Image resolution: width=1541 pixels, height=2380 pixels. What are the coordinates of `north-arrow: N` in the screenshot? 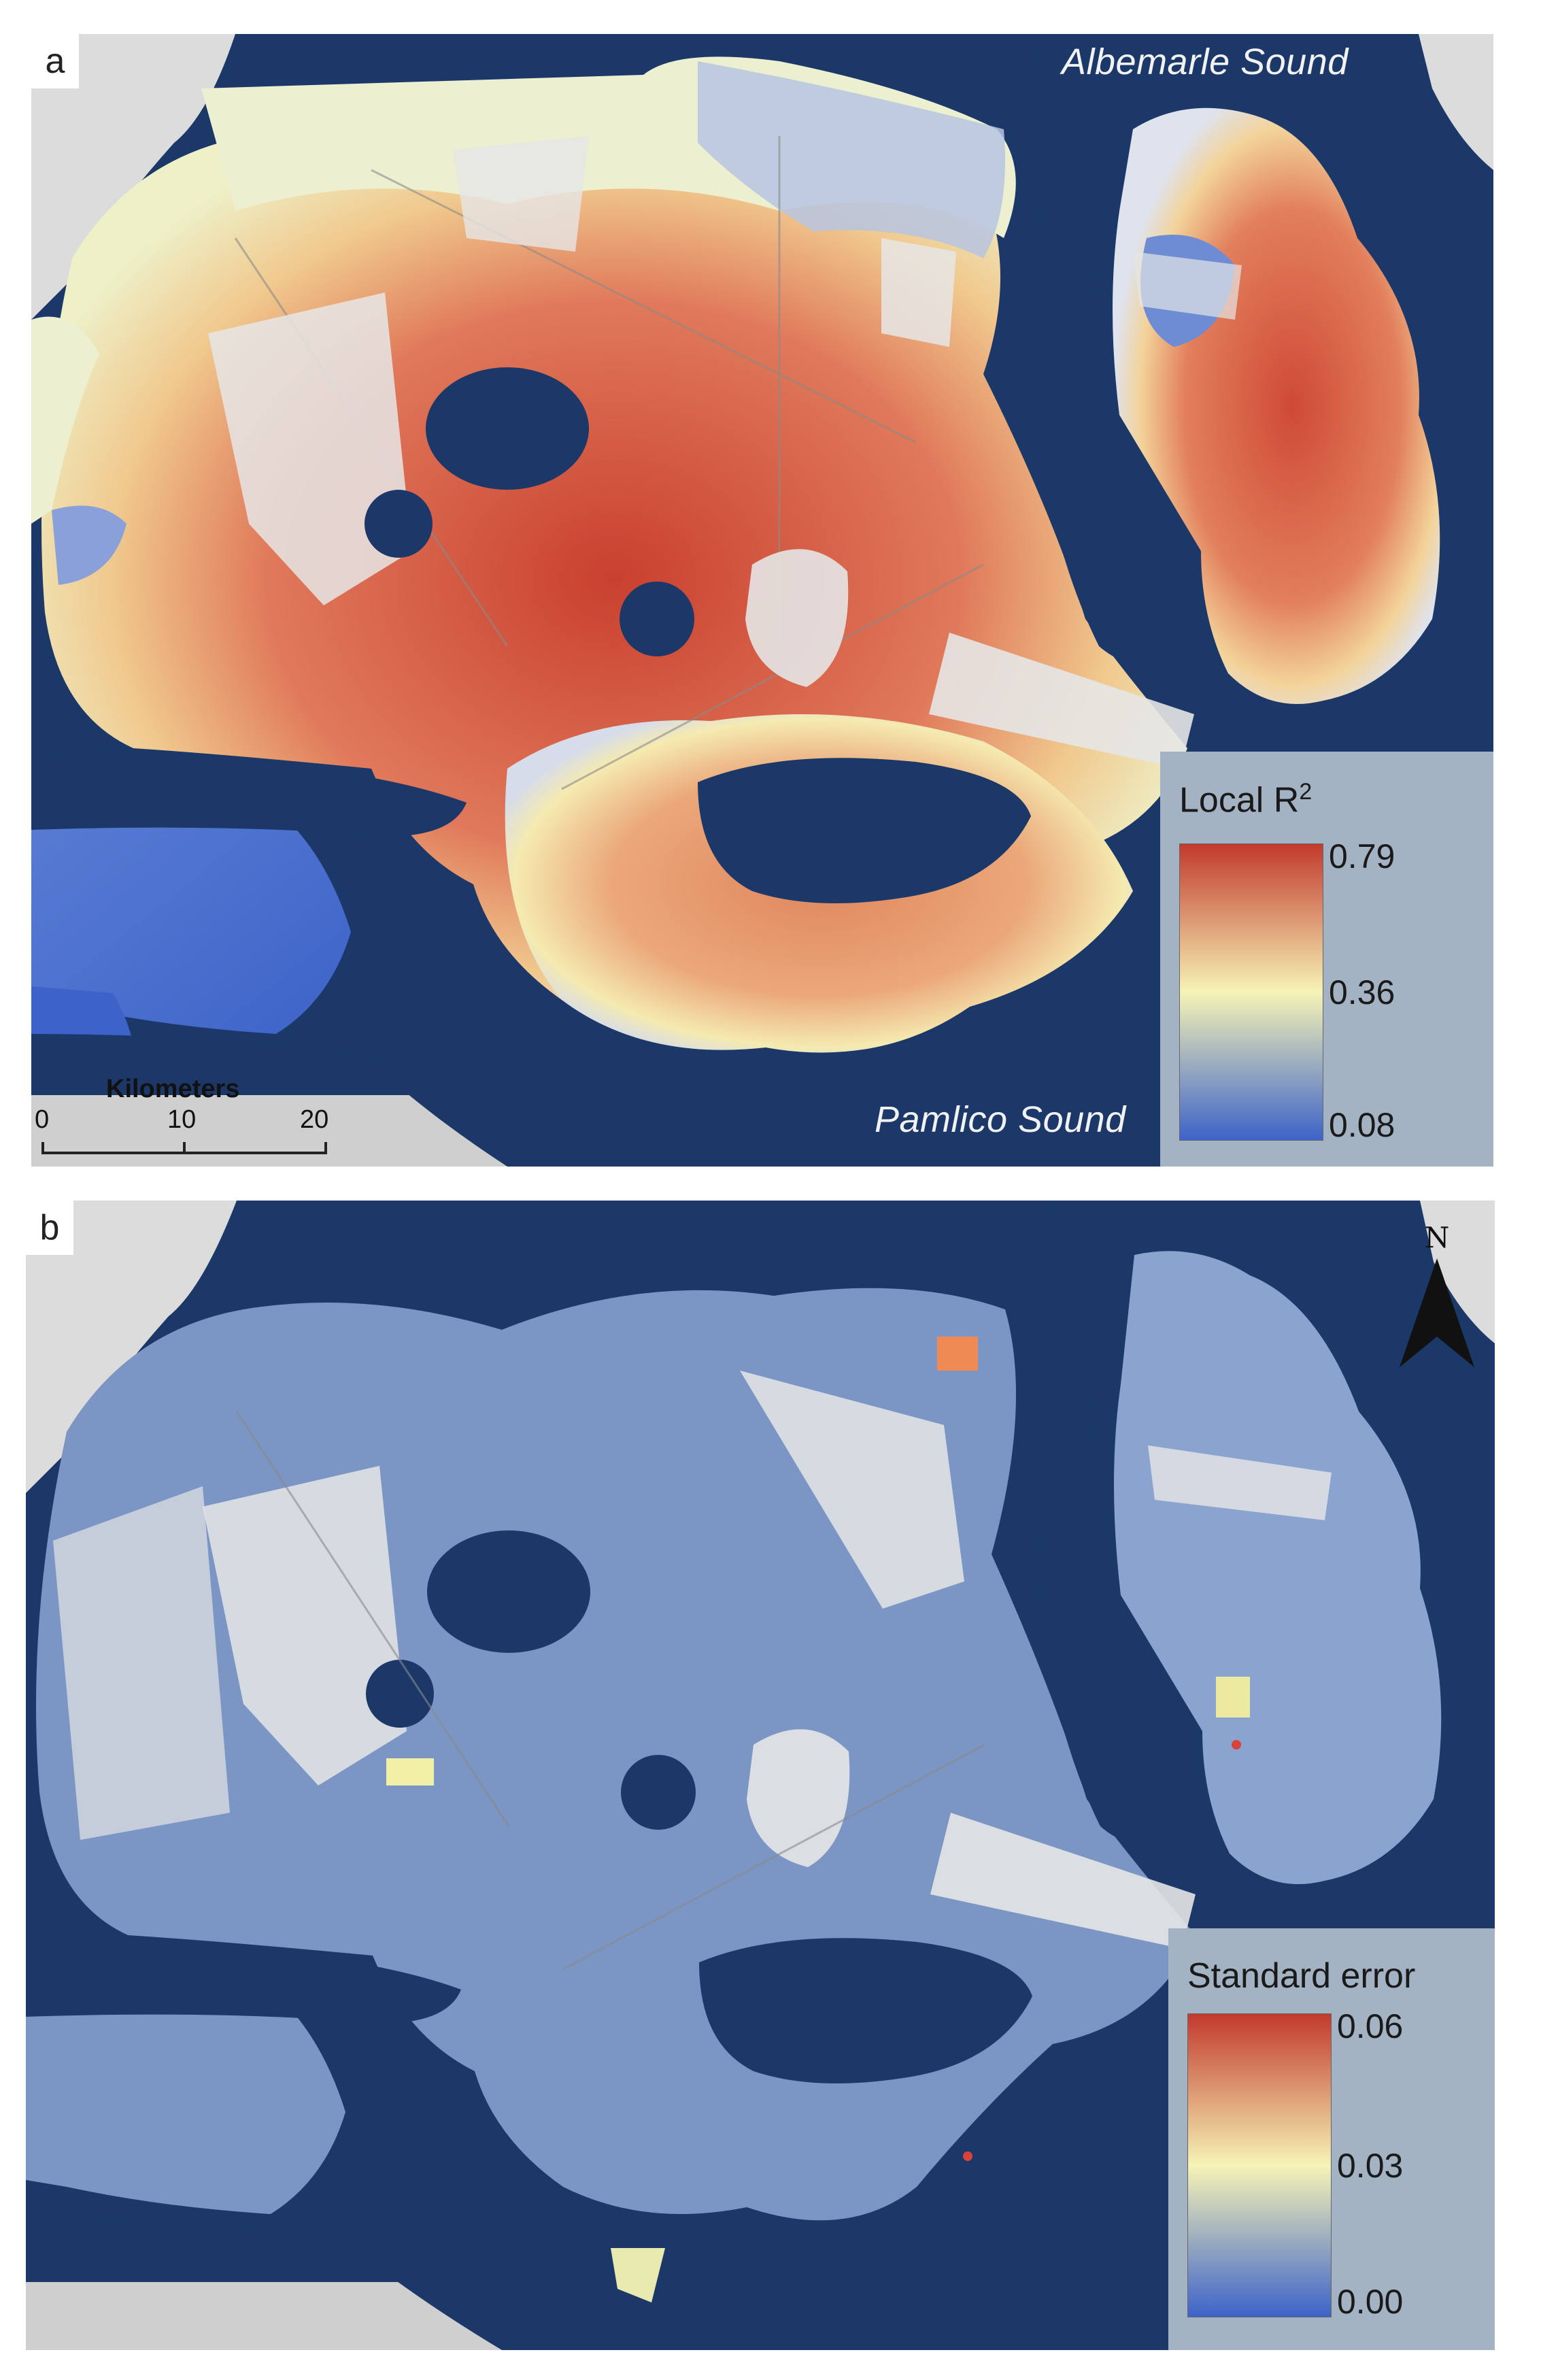 It's located at (1437, 1302).